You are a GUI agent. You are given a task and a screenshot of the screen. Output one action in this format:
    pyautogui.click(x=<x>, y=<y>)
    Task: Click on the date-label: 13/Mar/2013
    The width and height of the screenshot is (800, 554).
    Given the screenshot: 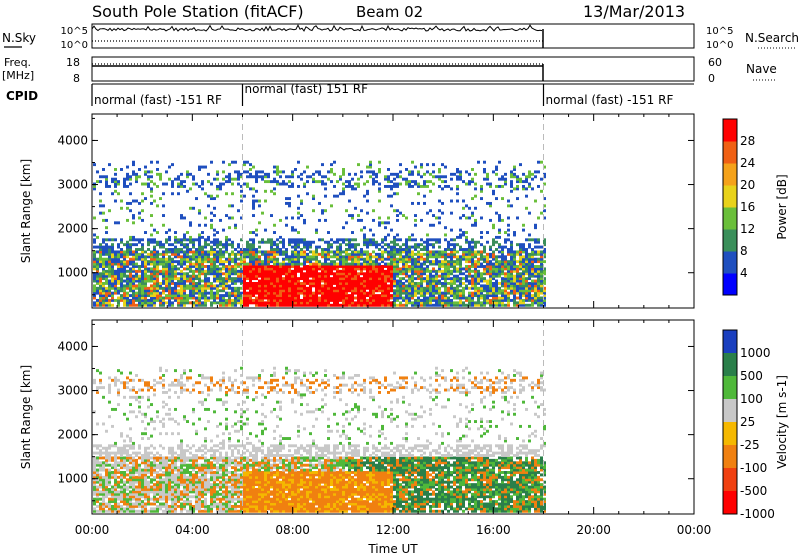 What is the action you would take?
    pyautogui.click(x=634, y=11)
    